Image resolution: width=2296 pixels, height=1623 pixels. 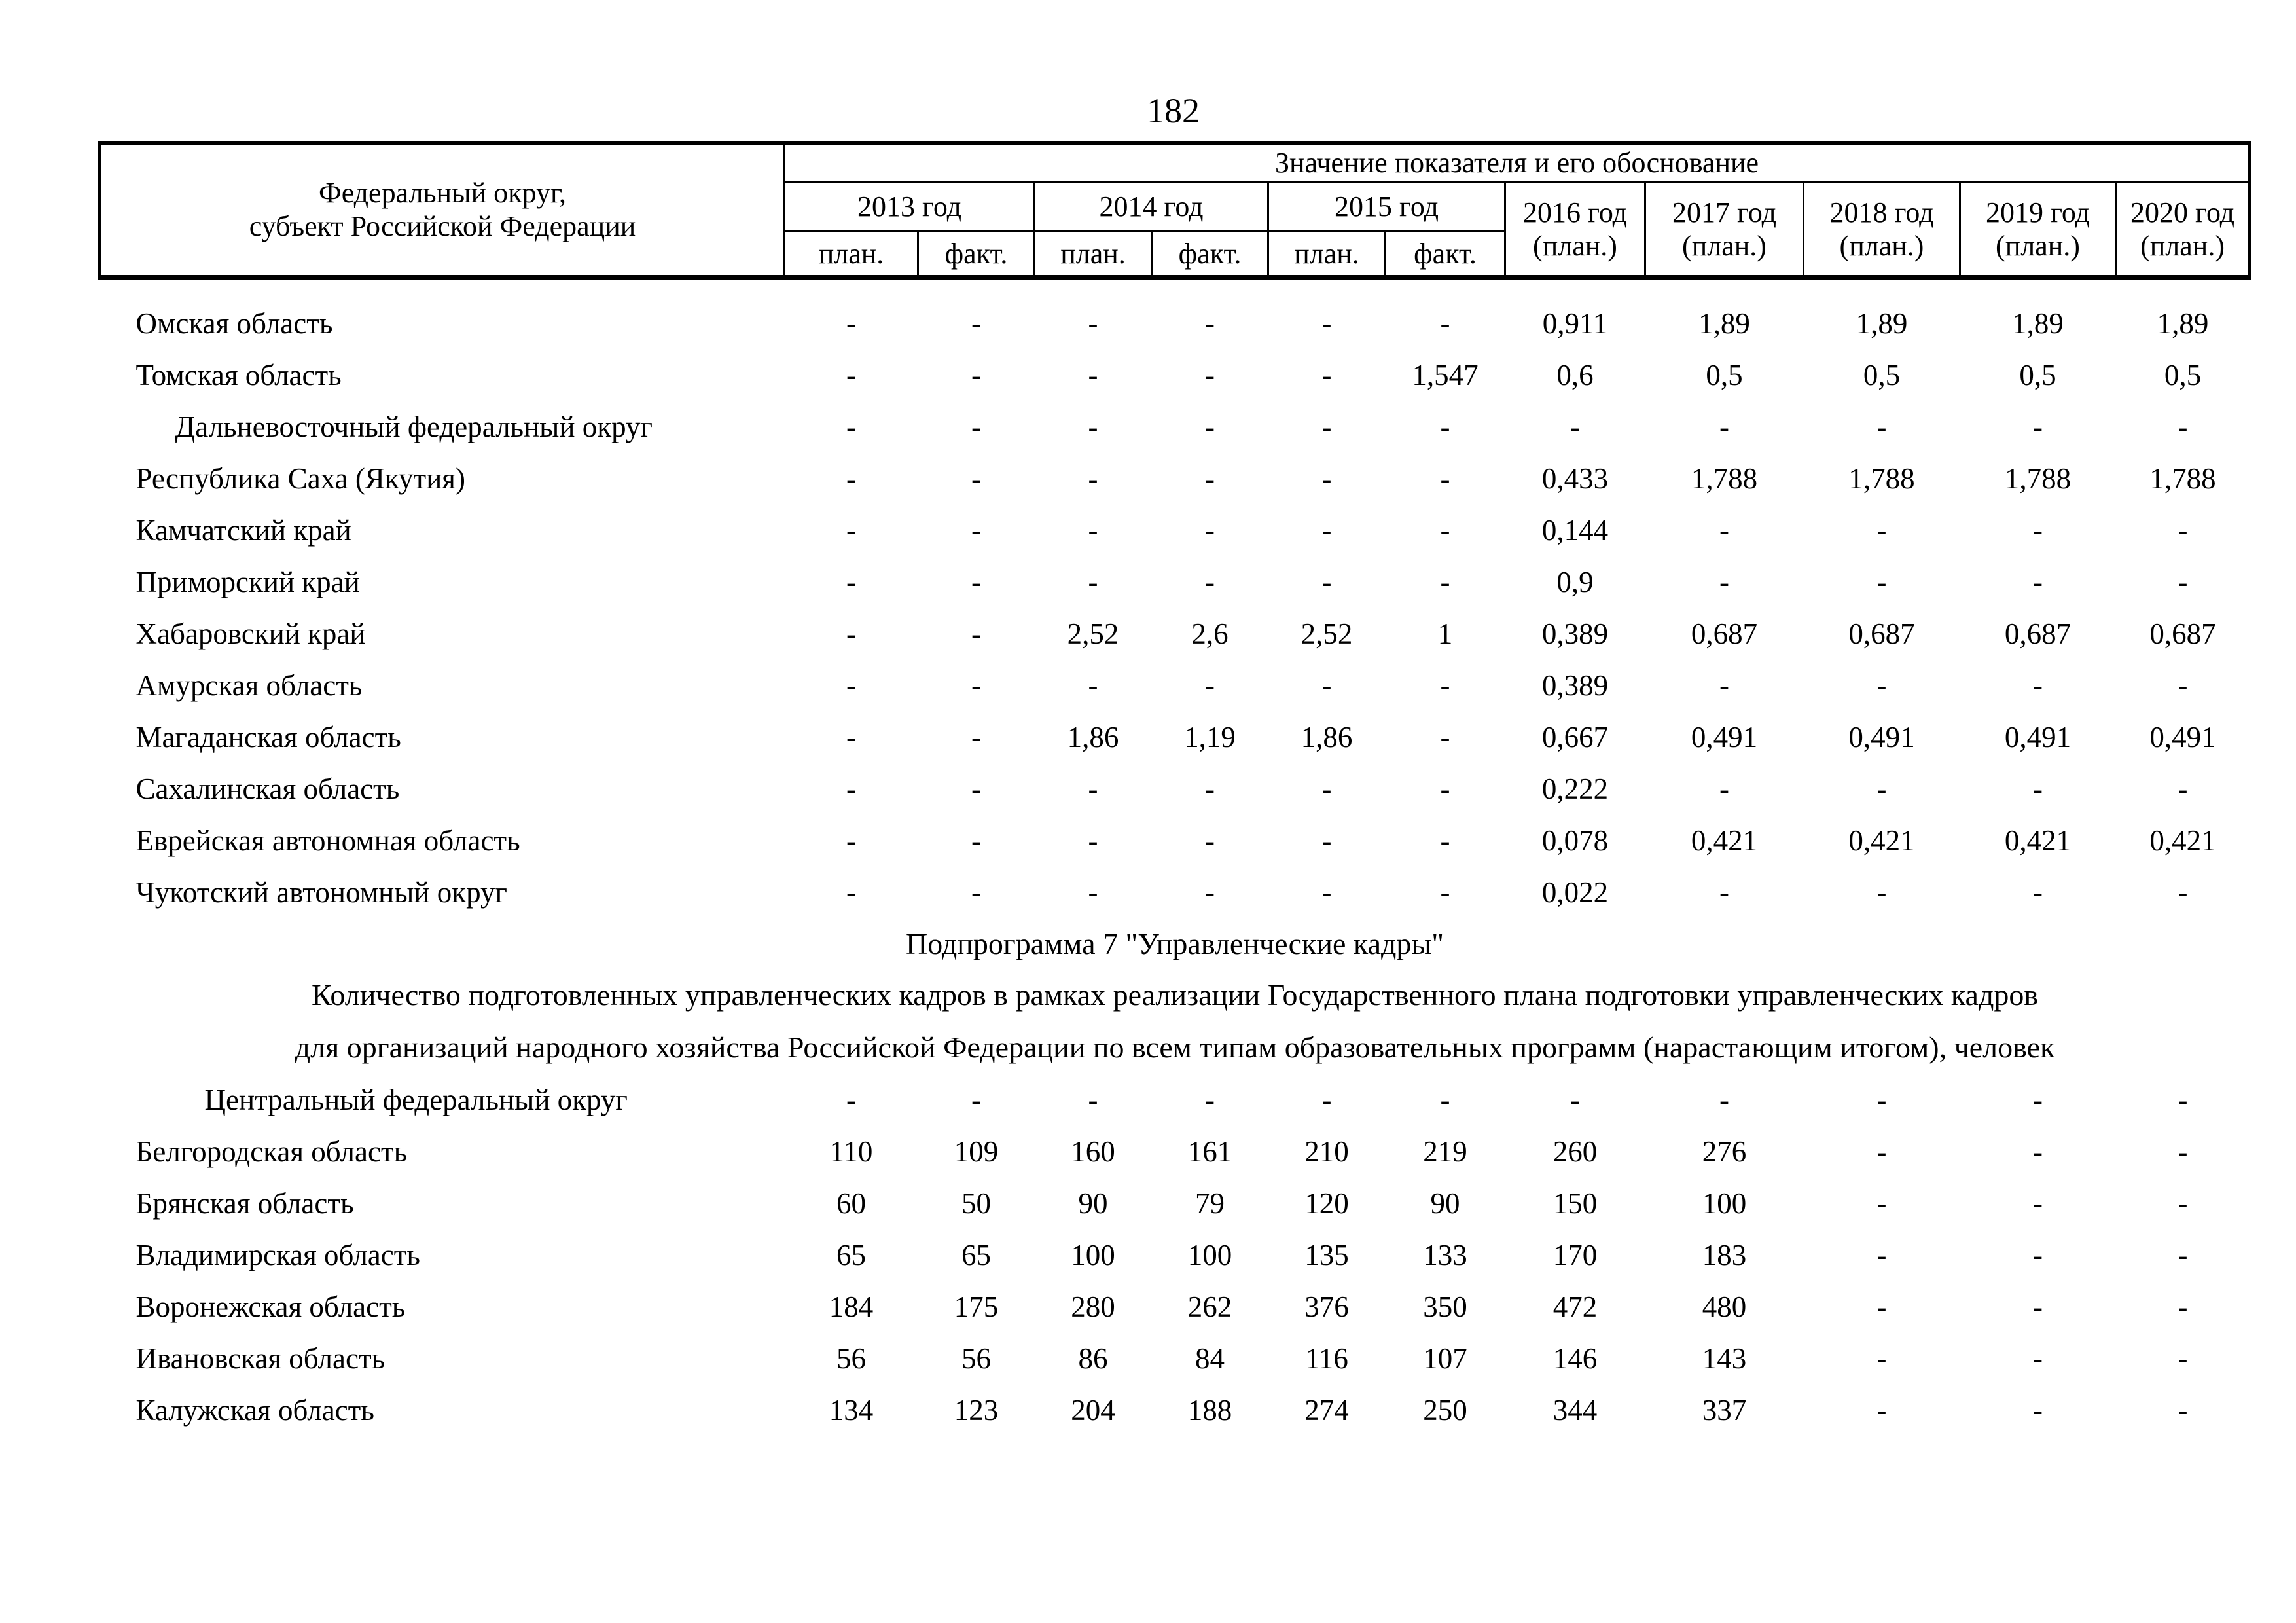 I want to click on region-label: Калужская область, so click(x=254, y=1410).